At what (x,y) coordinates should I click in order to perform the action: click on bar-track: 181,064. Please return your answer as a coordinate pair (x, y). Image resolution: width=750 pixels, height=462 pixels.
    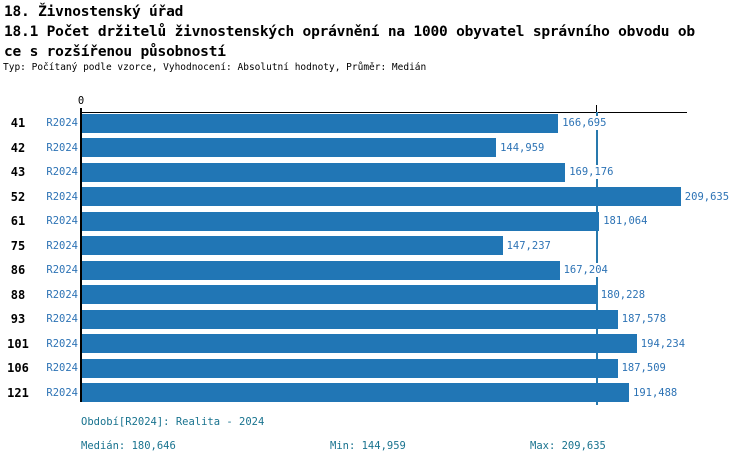
    Looking at the image, I should click on (416, 221).